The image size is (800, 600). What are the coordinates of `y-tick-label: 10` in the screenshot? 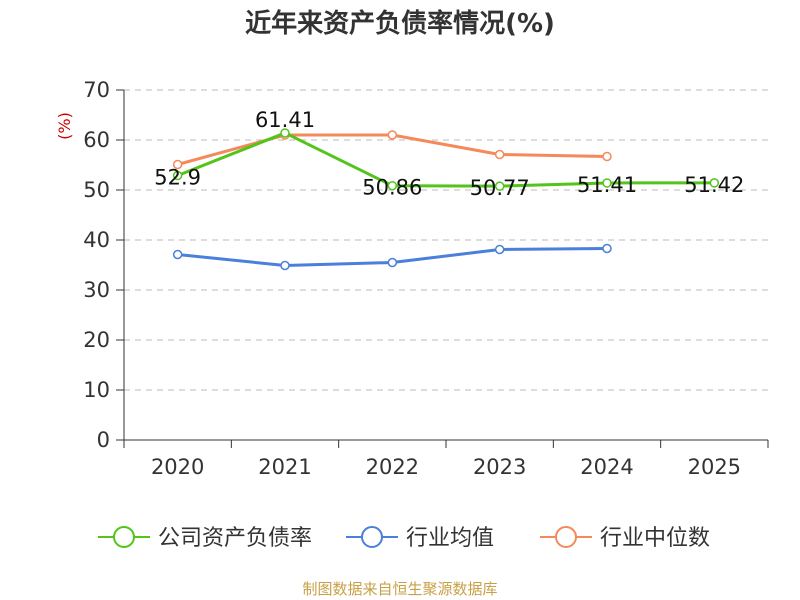 It's located at (96, 390).